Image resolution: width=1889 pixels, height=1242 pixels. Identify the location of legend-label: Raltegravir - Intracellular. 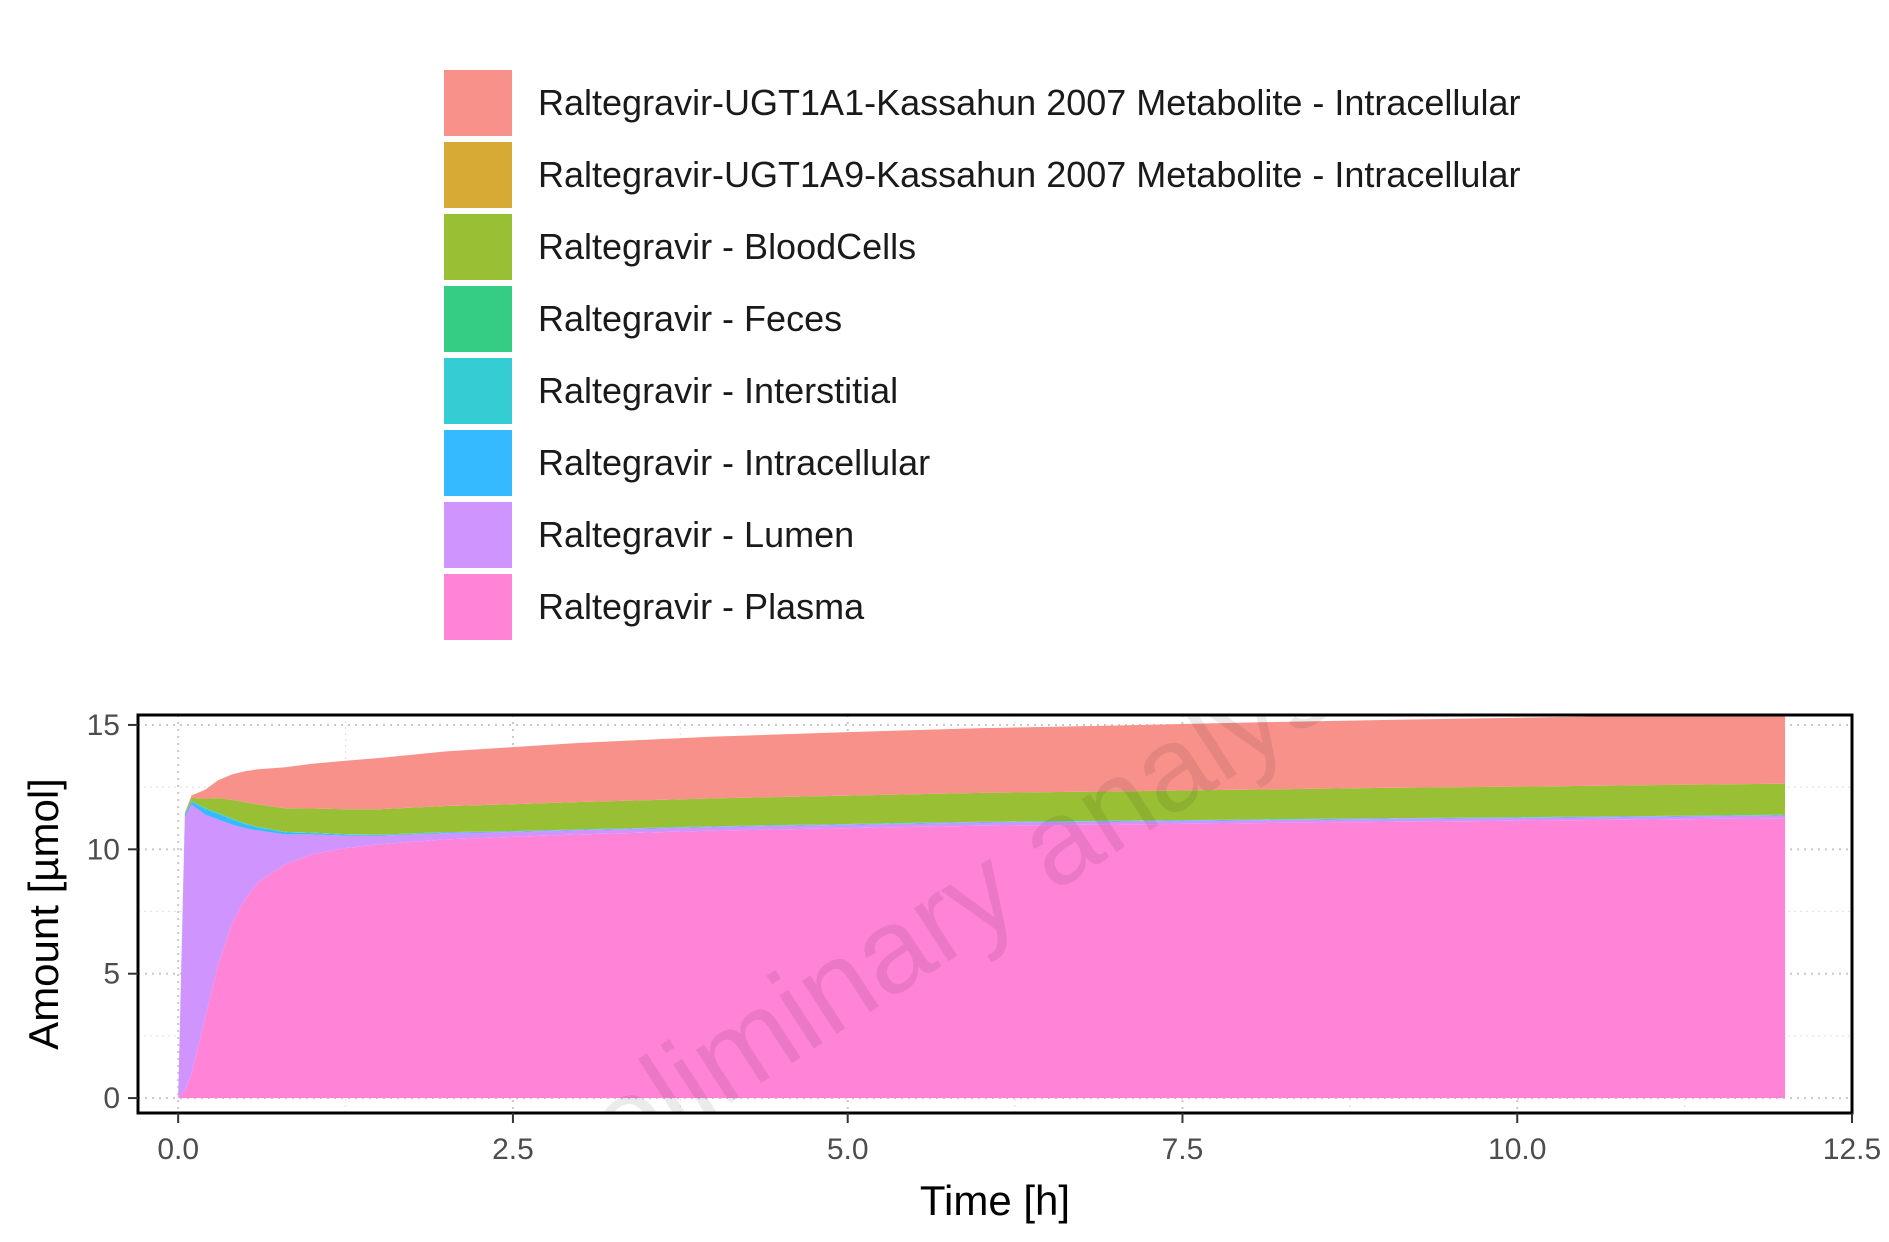
(734, 462).